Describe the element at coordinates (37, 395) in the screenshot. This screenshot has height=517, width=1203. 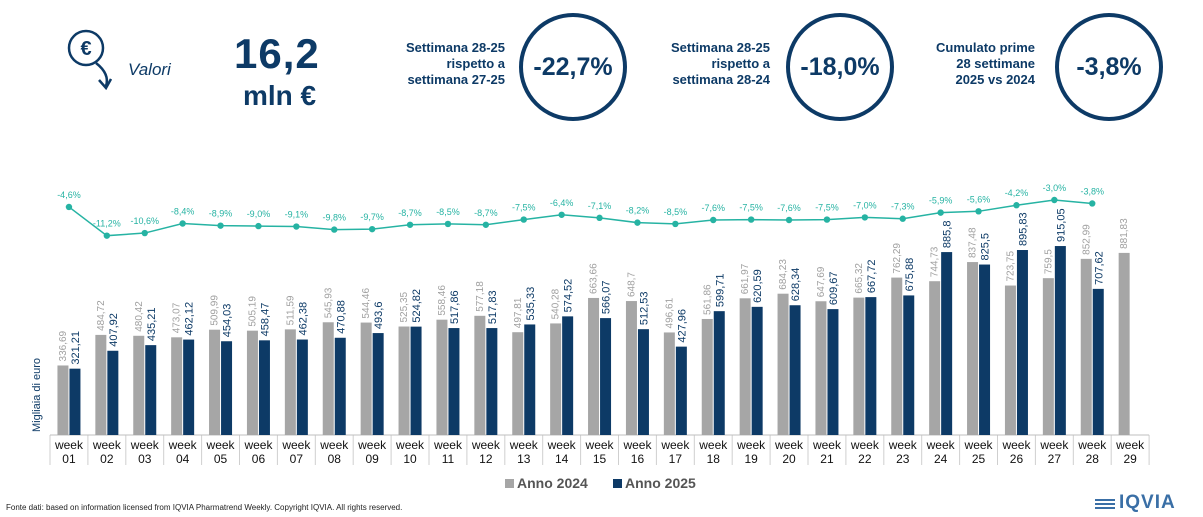
I see `y-axis-label: Migliaia di euro` at that location.